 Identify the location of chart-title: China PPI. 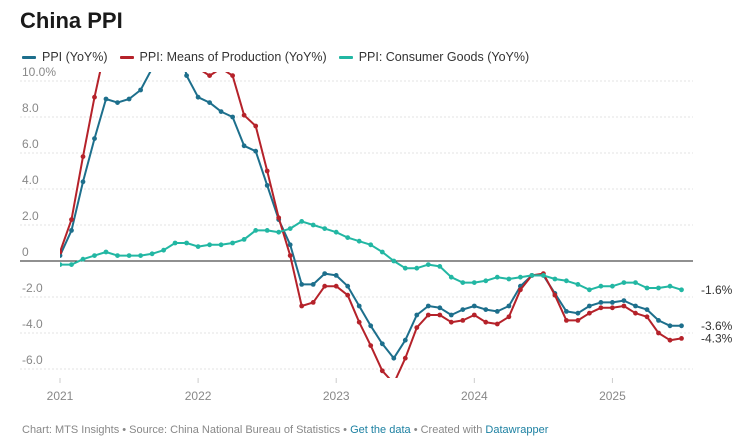
(71, 20).